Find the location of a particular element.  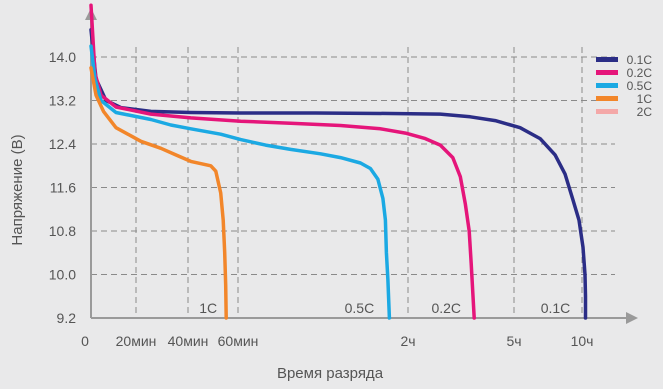

x-tick-label: 10ч is located at coordinates (582, 341).